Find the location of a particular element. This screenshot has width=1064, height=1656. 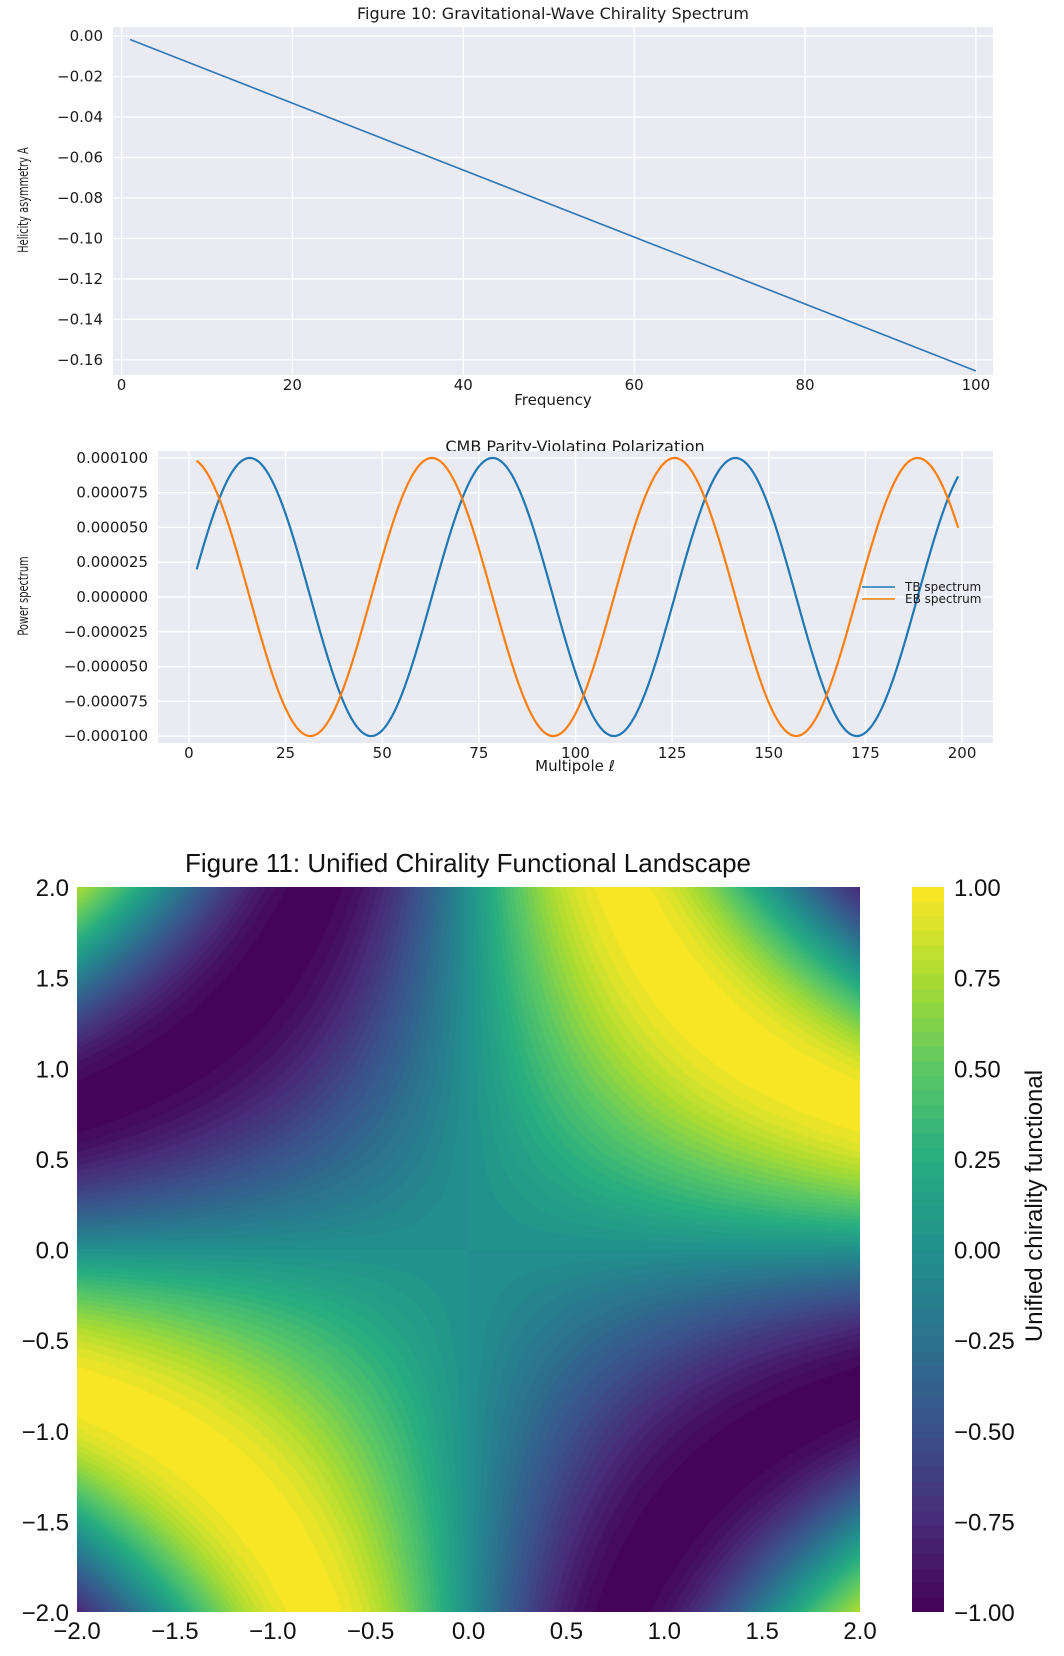

cmb-x-tick-label: 200 is located at coordinates (962, 753).